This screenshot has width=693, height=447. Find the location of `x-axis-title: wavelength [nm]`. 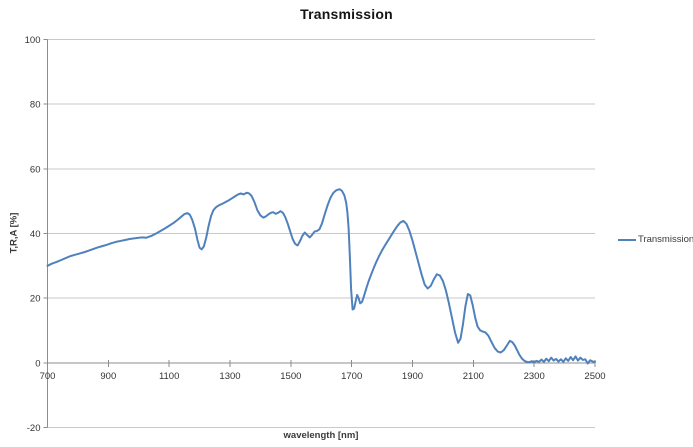

x-axis-title: wavelength [nm] is located at coordinates (321, 435).